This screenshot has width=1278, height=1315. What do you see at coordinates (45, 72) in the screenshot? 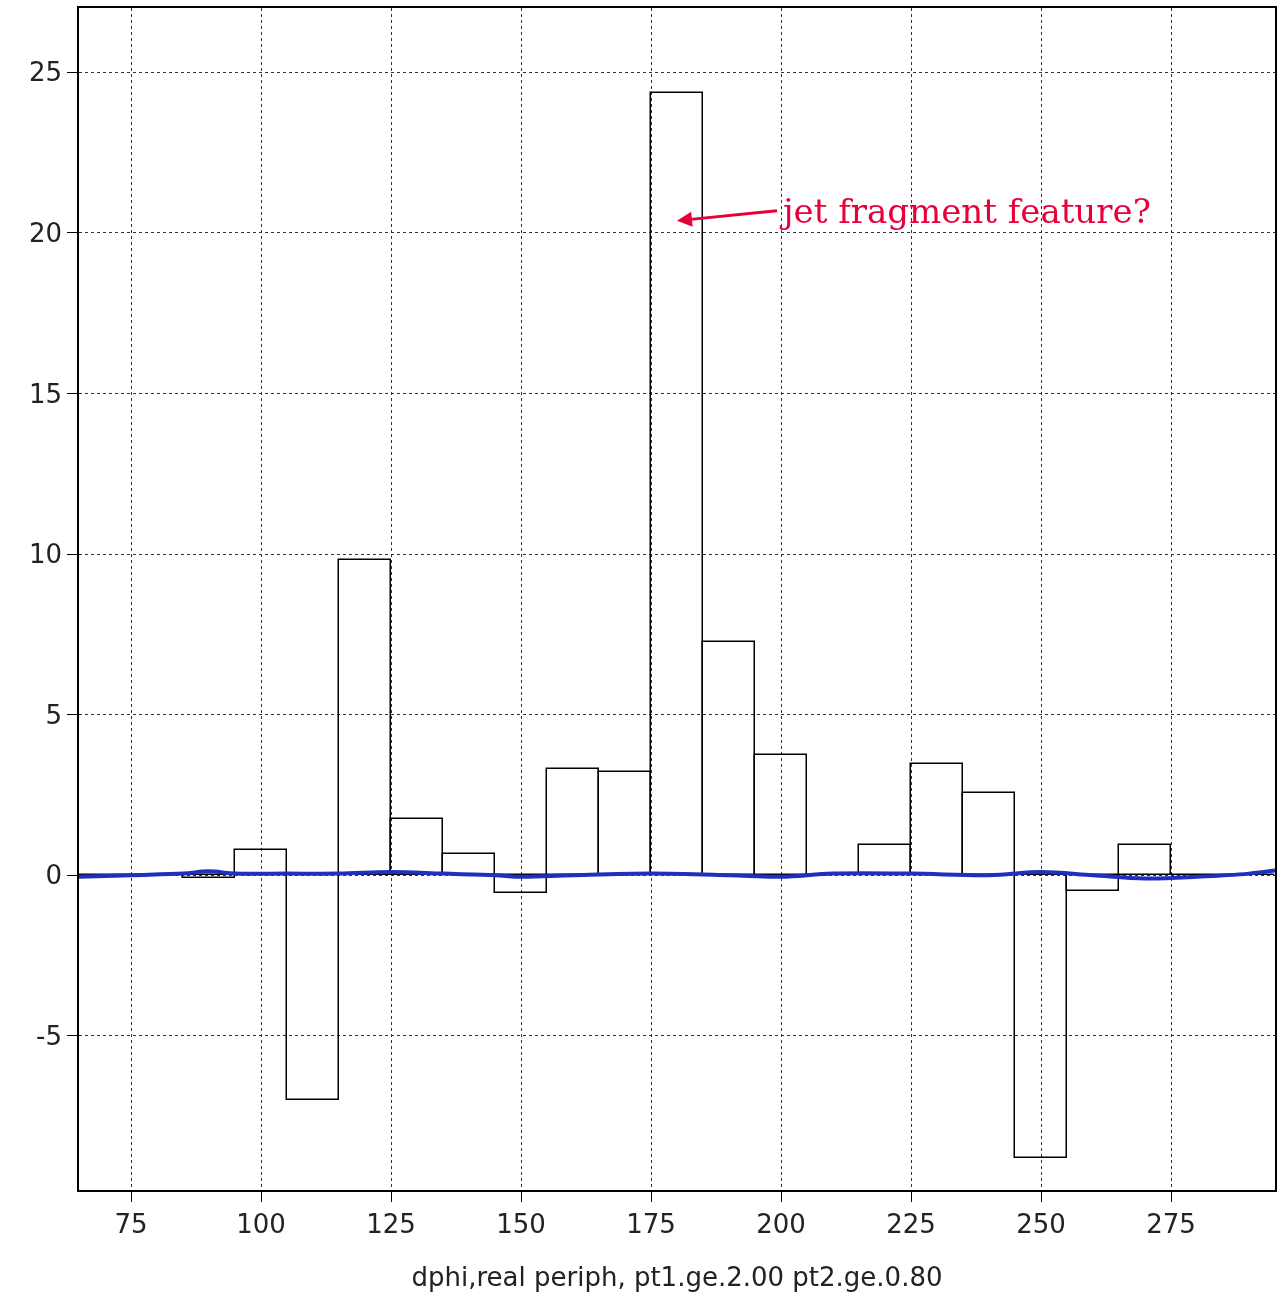
I see `y-tick-label: 25` at bounding box center [45, 72].